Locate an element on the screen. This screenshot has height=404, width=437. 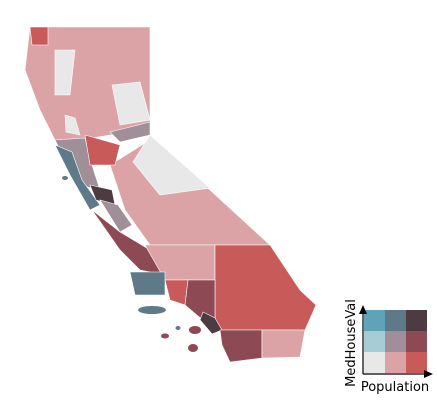
y-label: MedHouseVal is located at coordinates (351, 343).